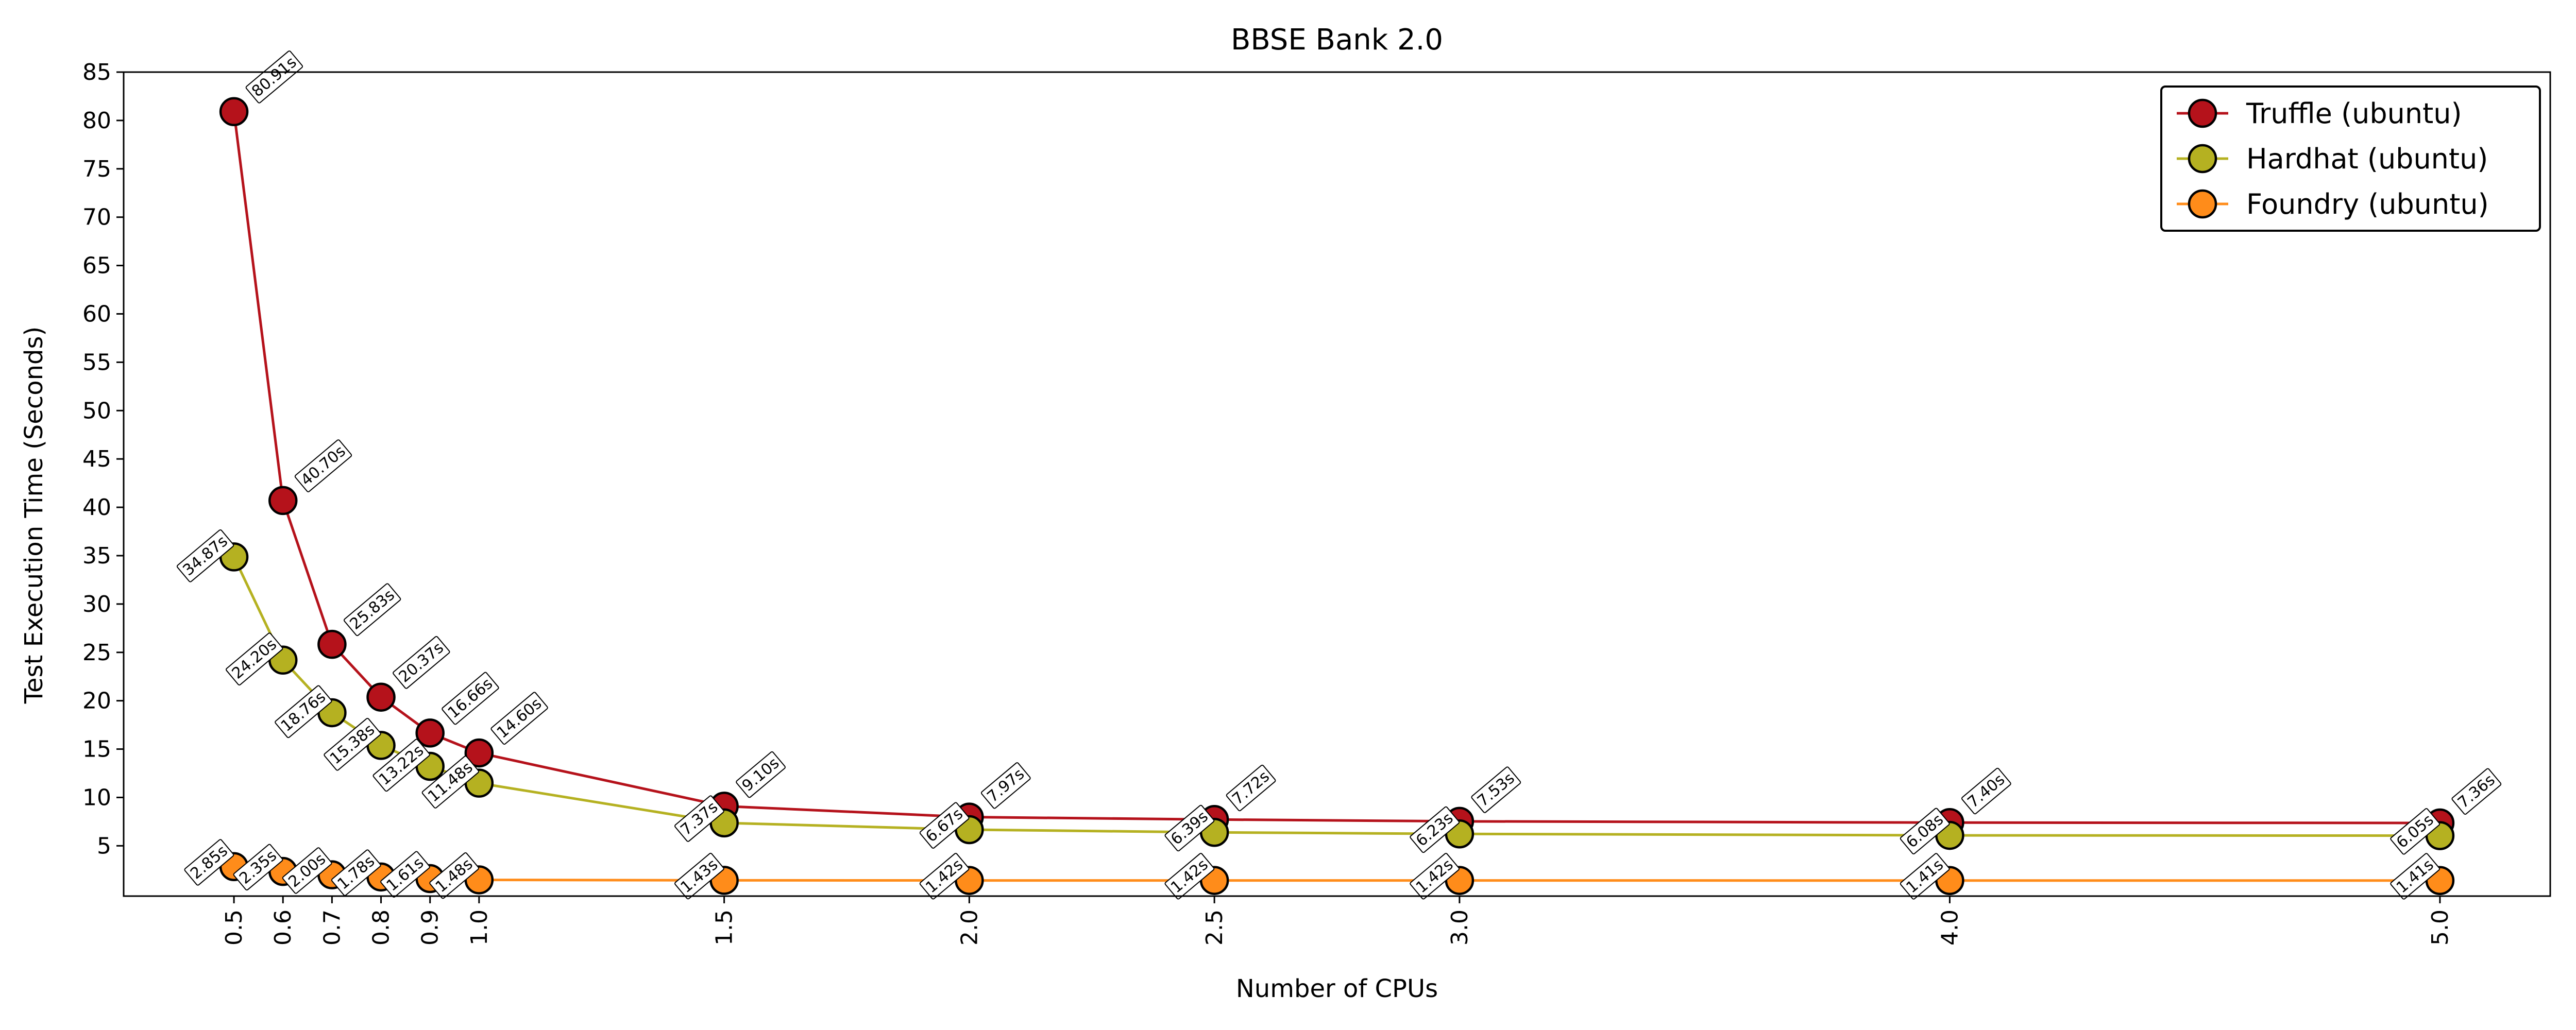 The height and width of the screenshot is (1030, 2576). Describe the element at coordinates (2367, 204) in the screenshot. I see `legend-label: Foundry (ubuntu)` at that location.